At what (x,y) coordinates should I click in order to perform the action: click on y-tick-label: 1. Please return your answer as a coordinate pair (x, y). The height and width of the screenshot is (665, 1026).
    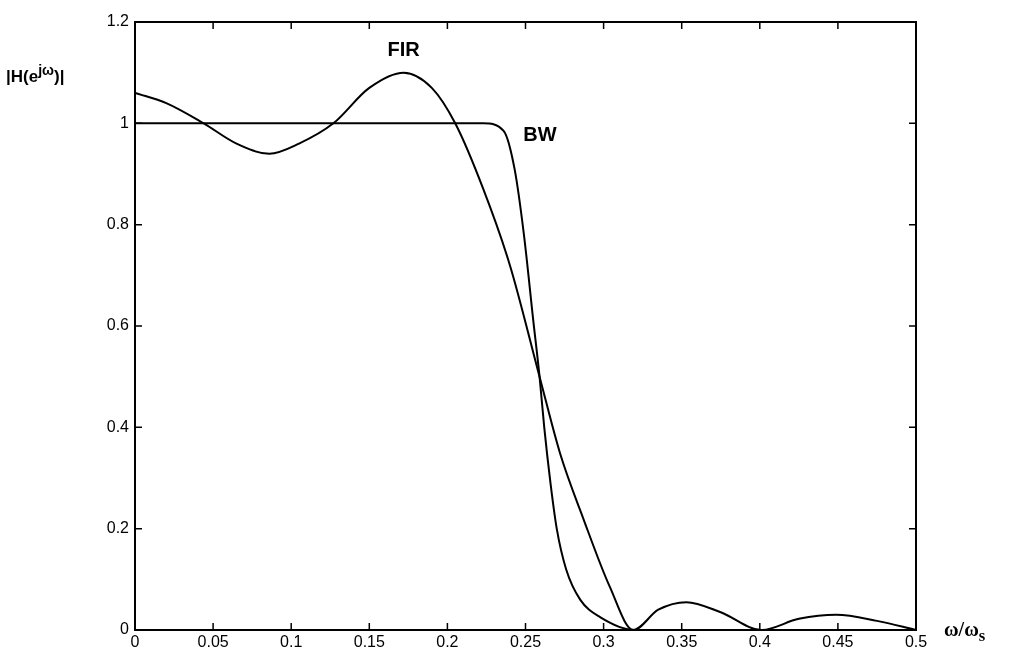
    Looking at the image, I should click on (125, 122).